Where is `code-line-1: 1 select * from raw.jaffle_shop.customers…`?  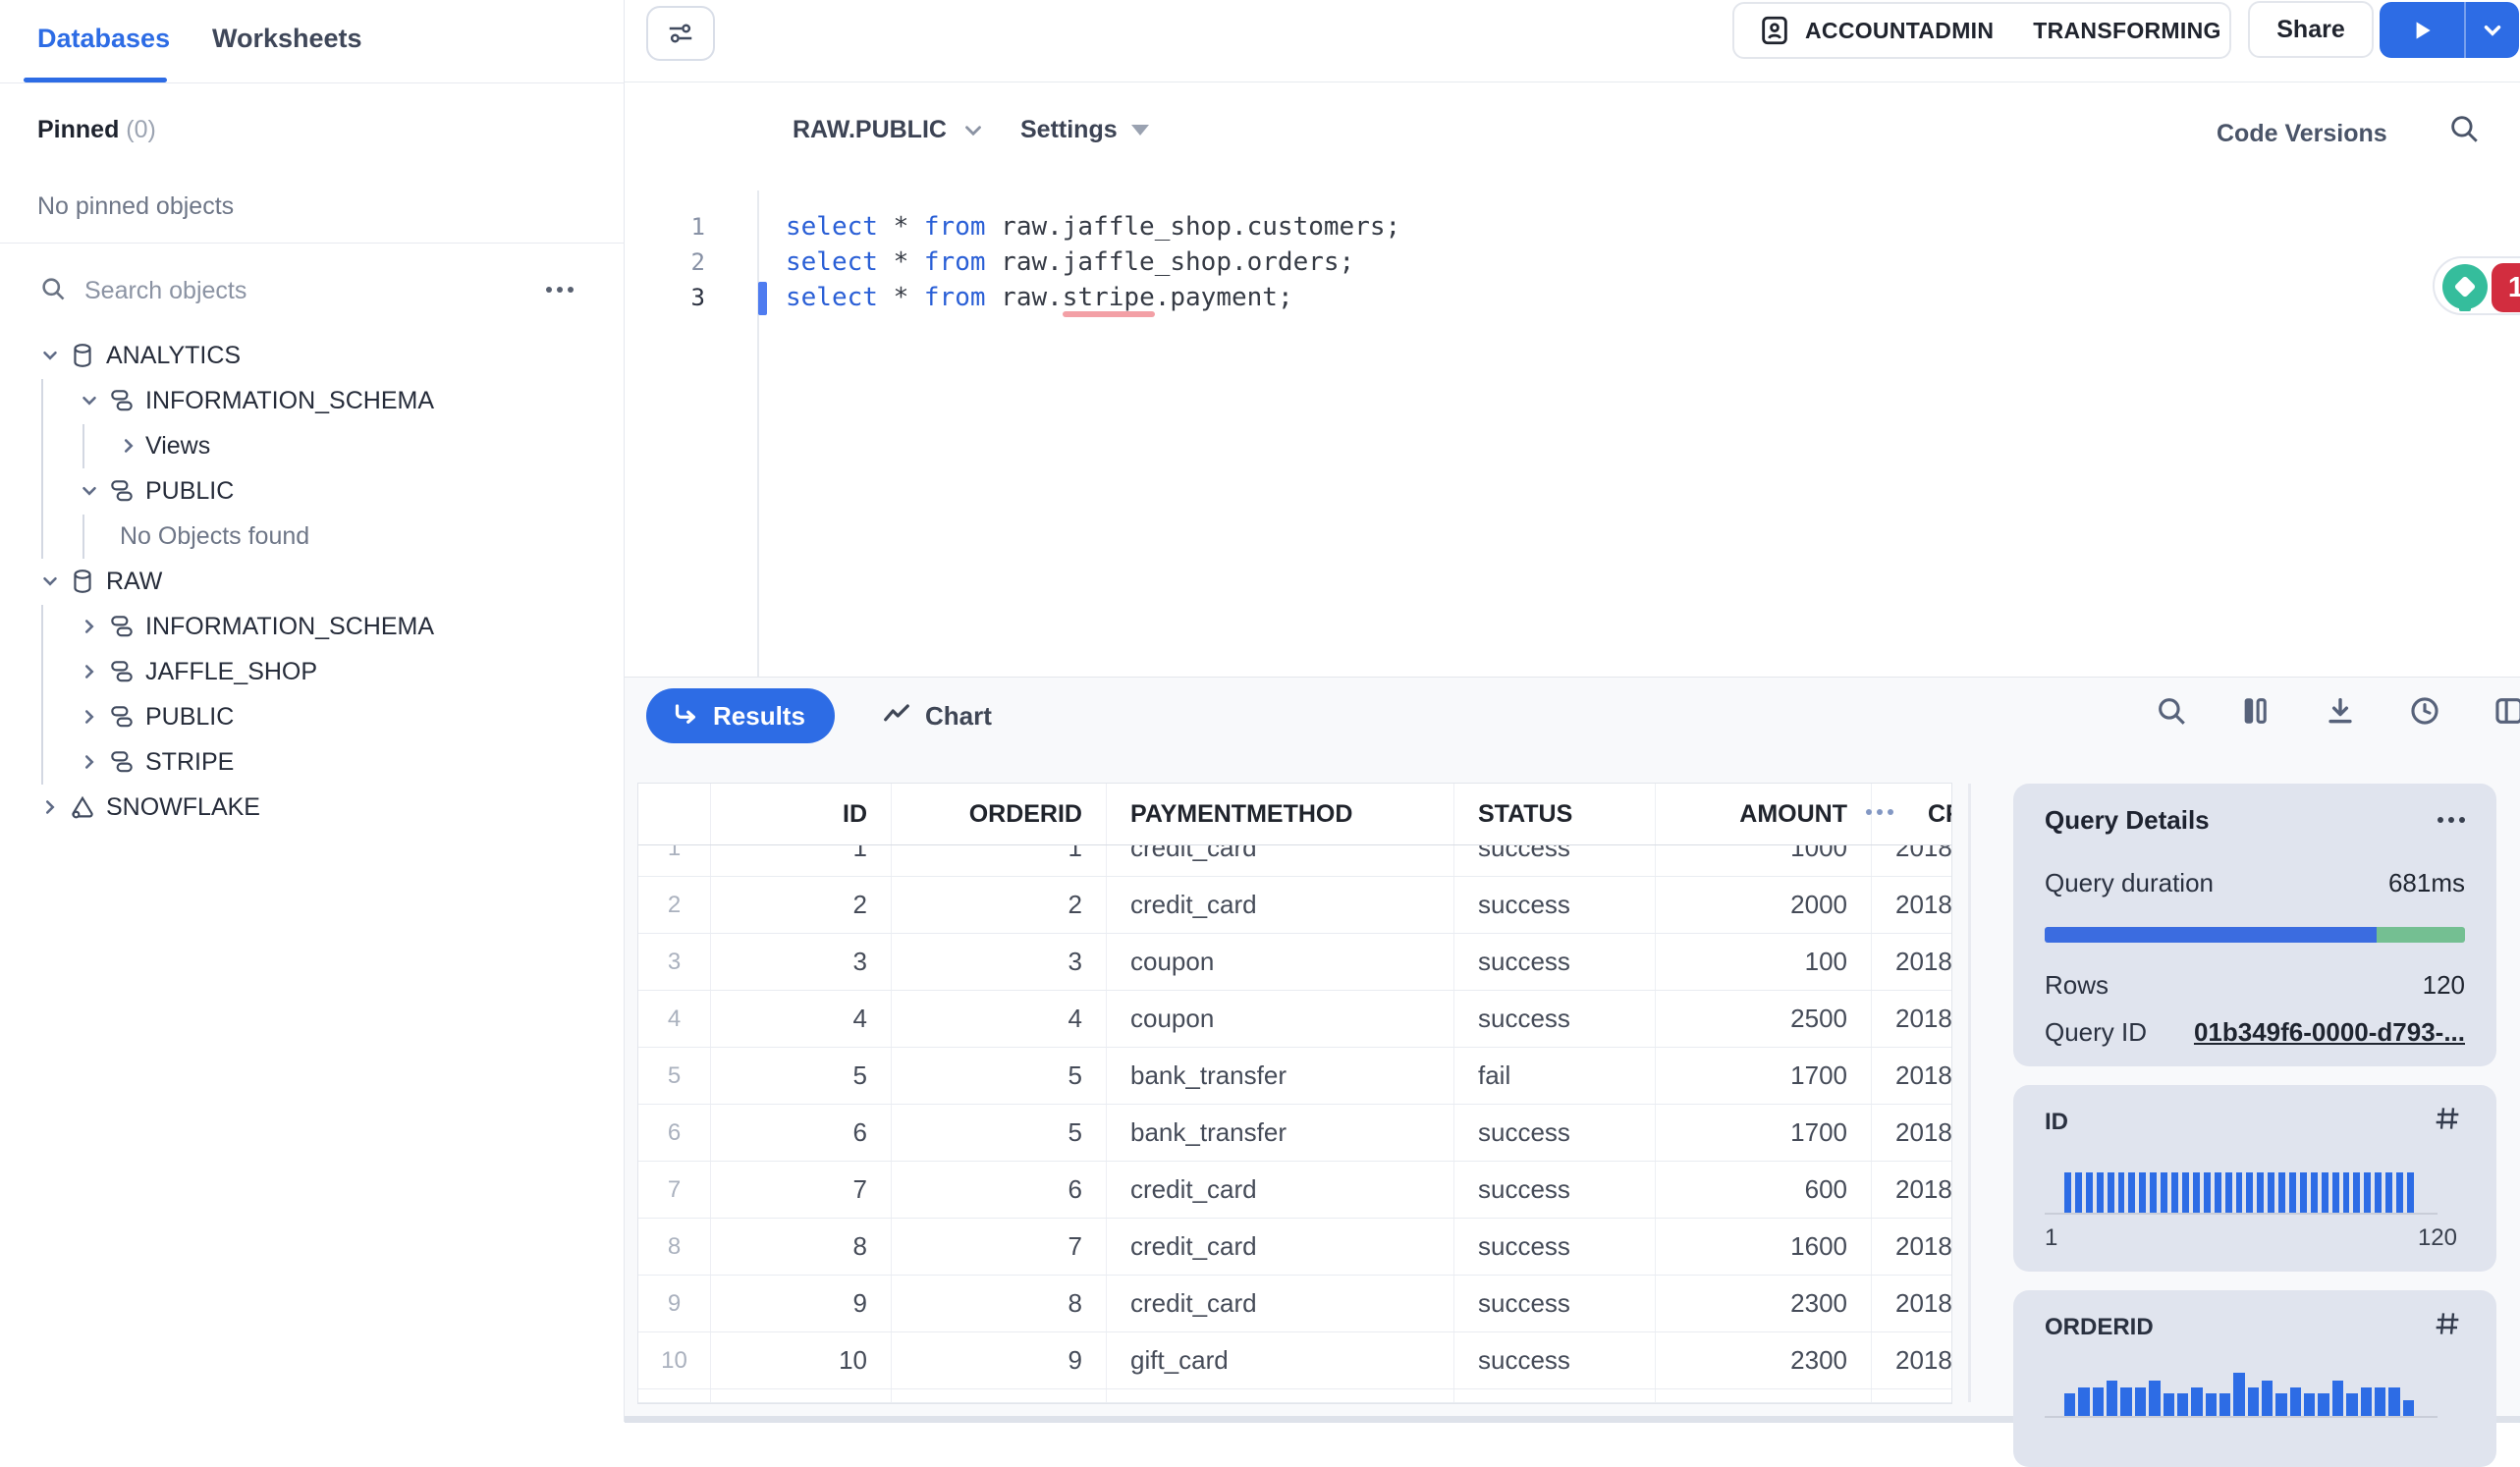
code-line-1: 1 select * from raw.jaffle_shop.customers… is located at coordinates (1572, 226).